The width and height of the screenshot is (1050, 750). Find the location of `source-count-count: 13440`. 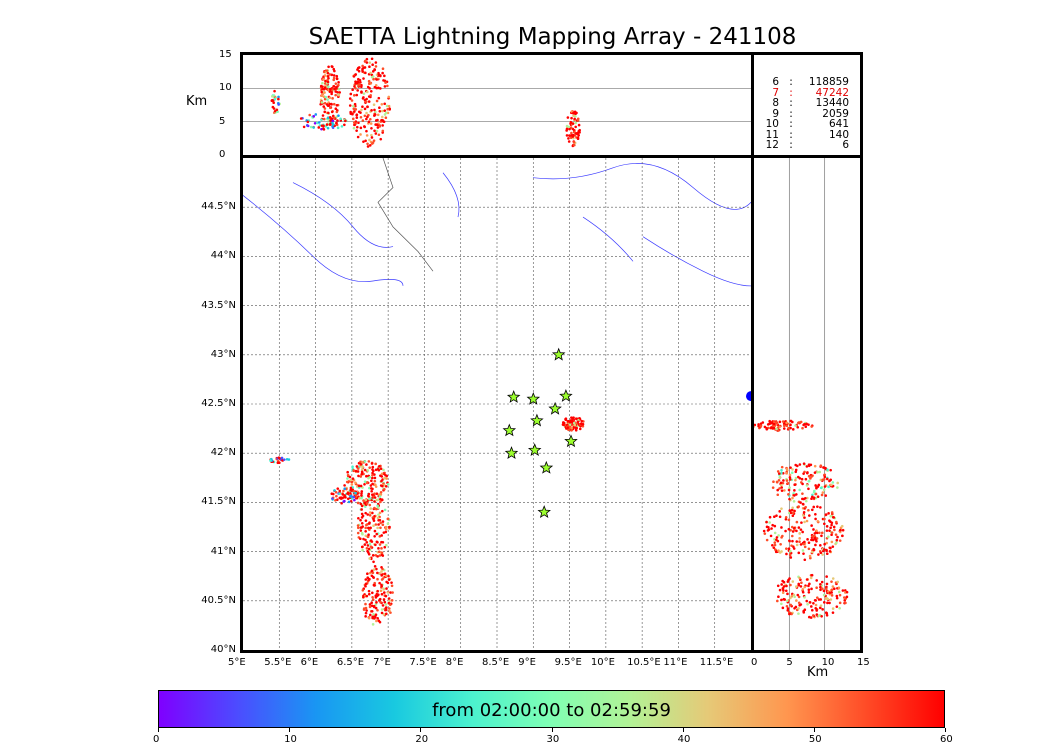

source-count-count: 13440 is located at coordinates (832, 103).